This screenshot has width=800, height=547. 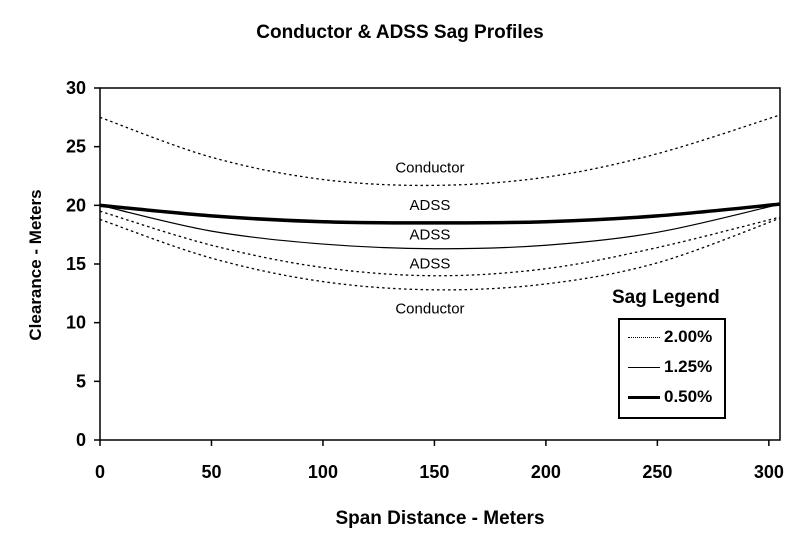 I want to click on y-tick-label: 15, so click(x=76, y=264).